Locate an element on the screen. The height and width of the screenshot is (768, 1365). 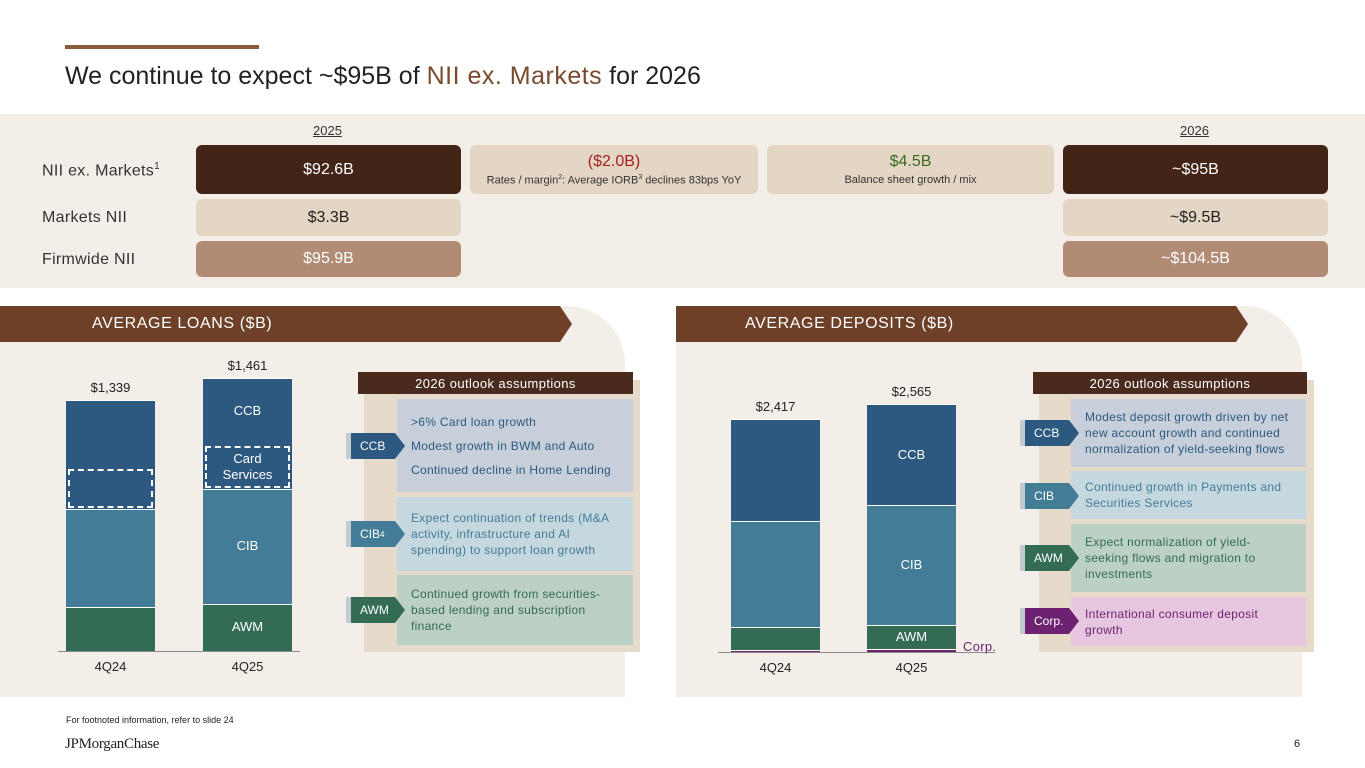
deposits-corp-tag: Corp. is located at coordinates (1052, 621).